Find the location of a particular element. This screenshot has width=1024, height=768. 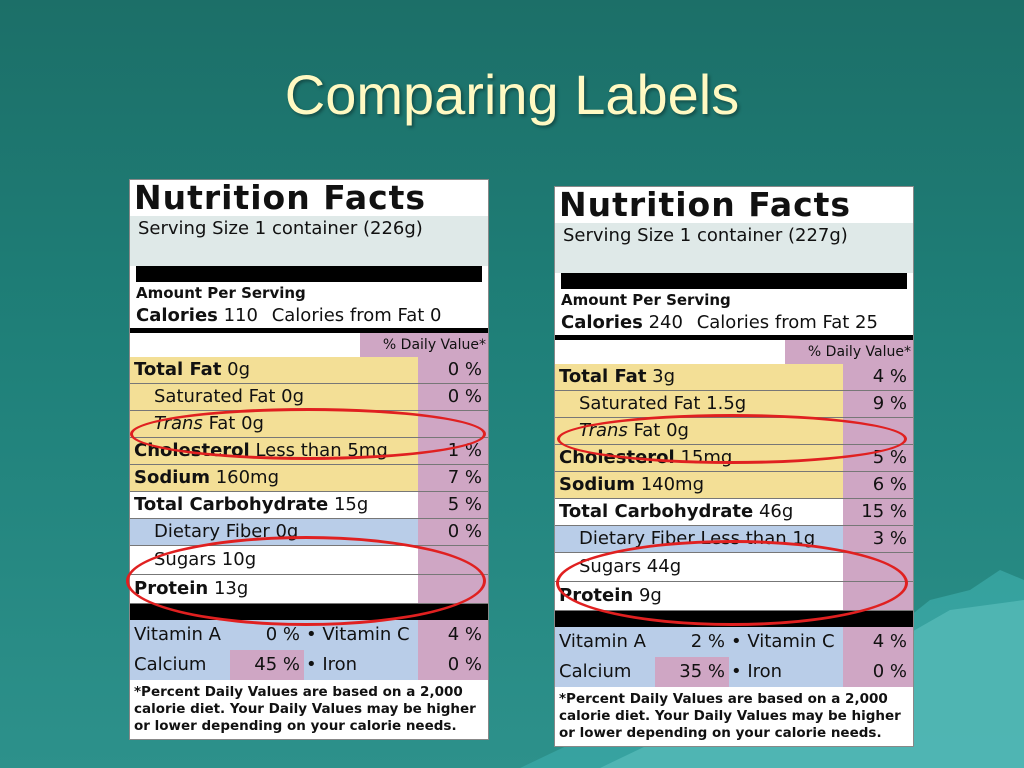

saturated-fat-label: Saturated Fat 0g is located at coordinates (274, 397).